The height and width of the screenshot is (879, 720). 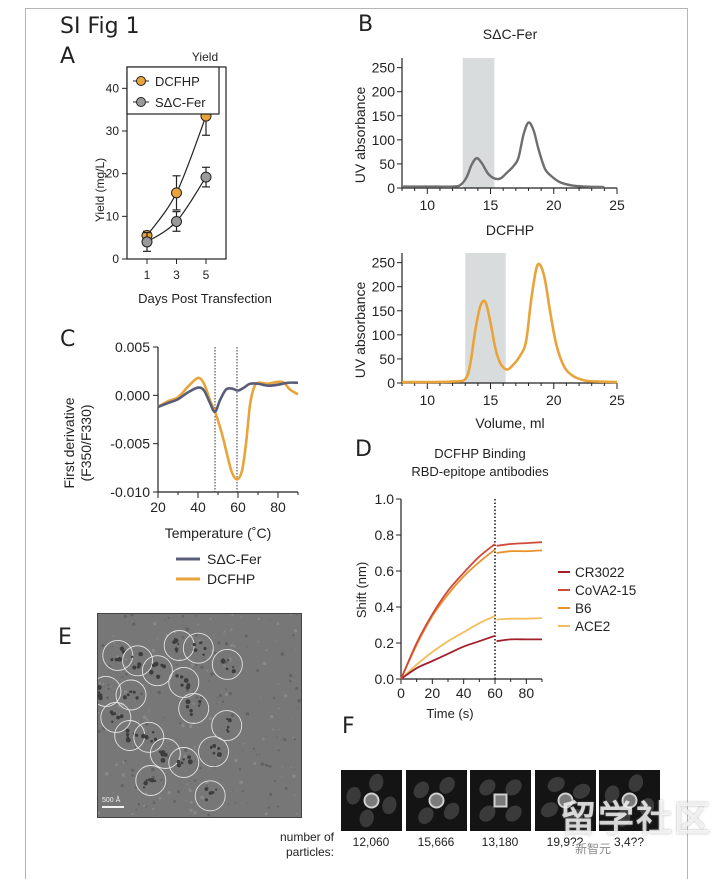 I want to click on particle-count: 19,9??, so click(x=565, y=842).